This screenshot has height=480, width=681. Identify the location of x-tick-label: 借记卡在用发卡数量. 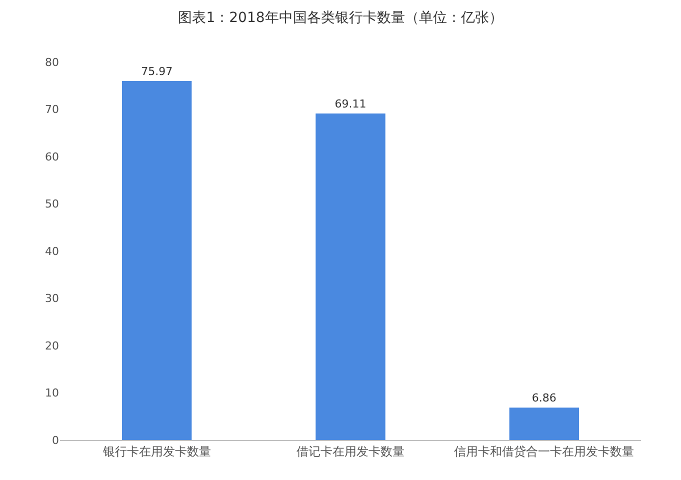
(350, 451).